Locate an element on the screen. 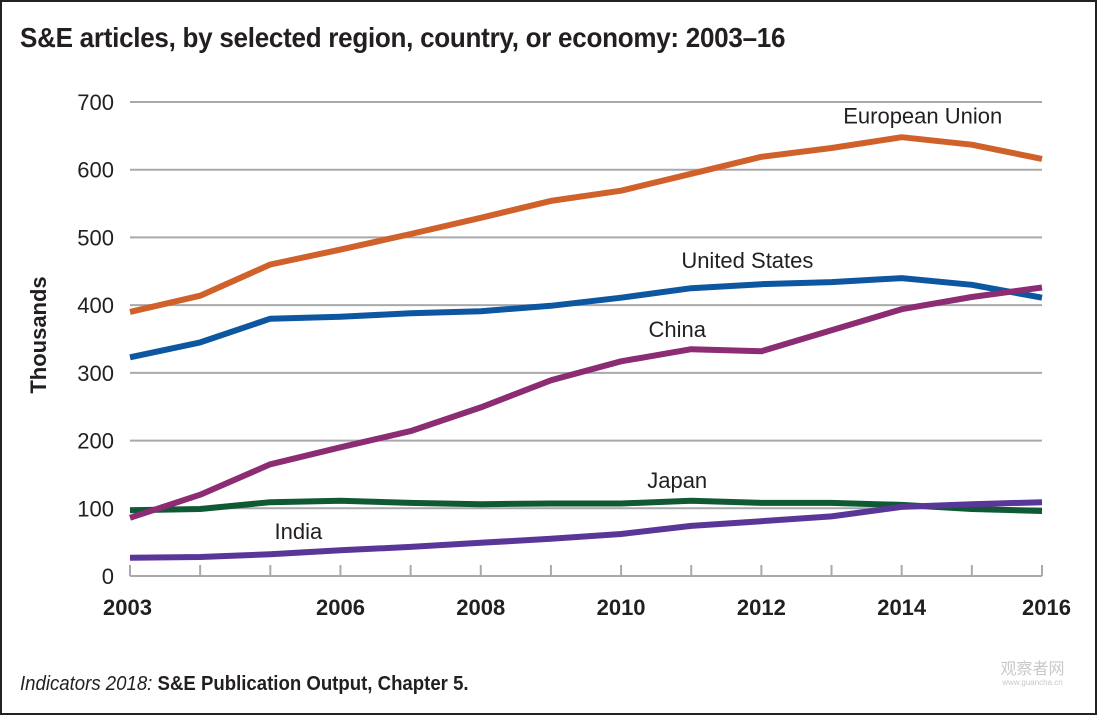 This screenshot has width=1097, height=715. series-line-united-states is located at coordinates (586, 318).